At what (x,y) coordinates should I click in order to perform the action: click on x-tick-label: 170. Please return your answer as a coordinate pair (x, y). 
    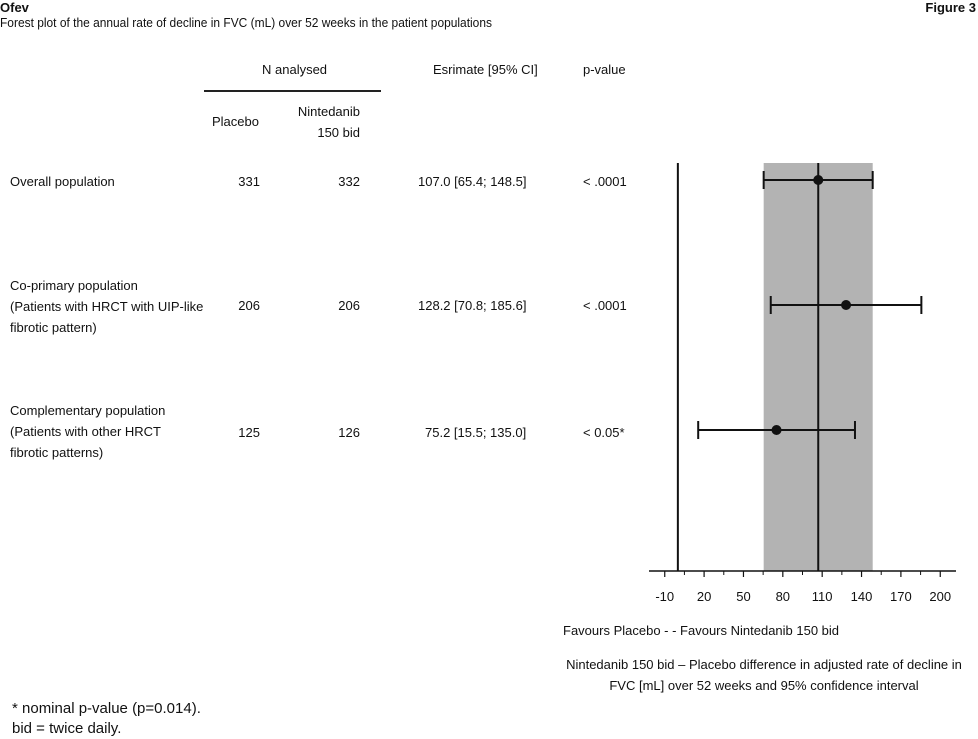
    Looking at the image, I should click on (901, 596).